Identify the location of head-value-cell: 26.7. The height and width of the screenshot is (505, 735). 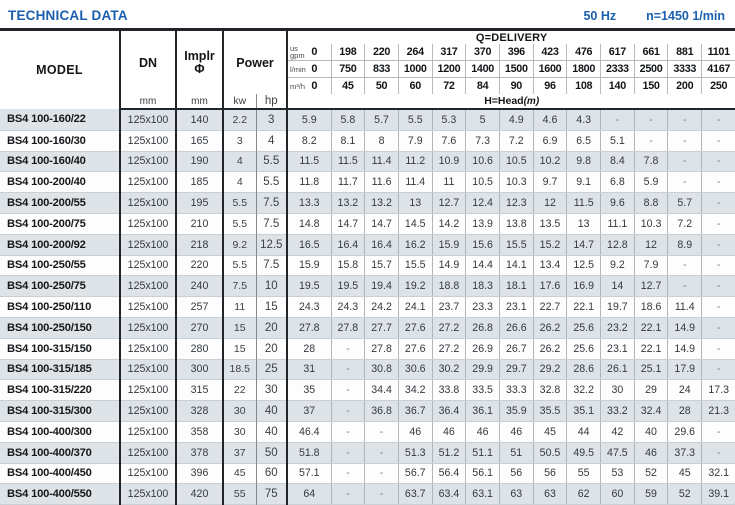
(516, 349).